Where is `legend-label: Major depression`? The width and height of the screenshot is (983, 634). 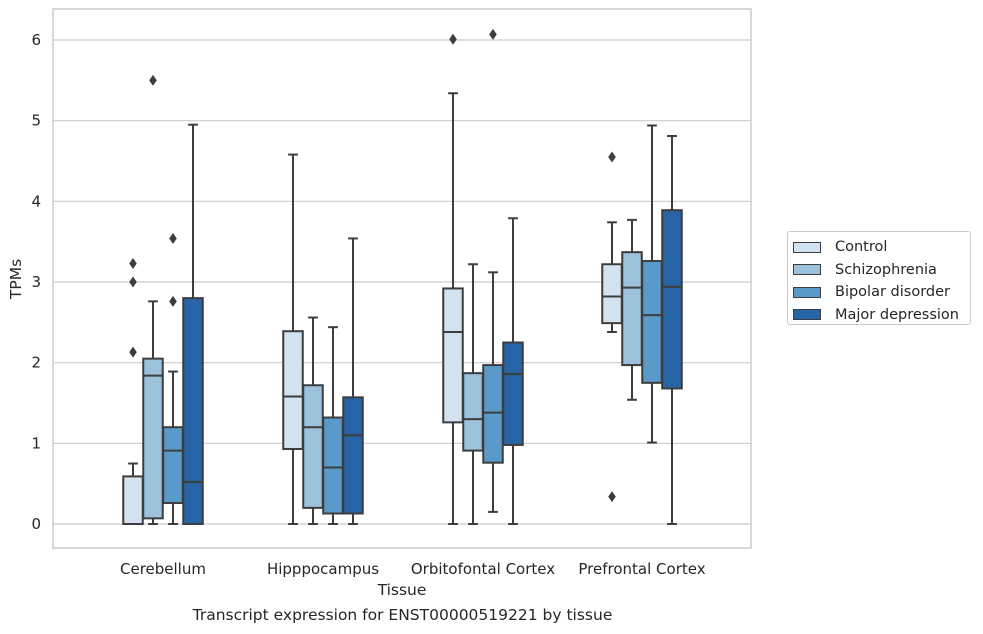
legend-label: Major depression is located at coordinates (897, 314).